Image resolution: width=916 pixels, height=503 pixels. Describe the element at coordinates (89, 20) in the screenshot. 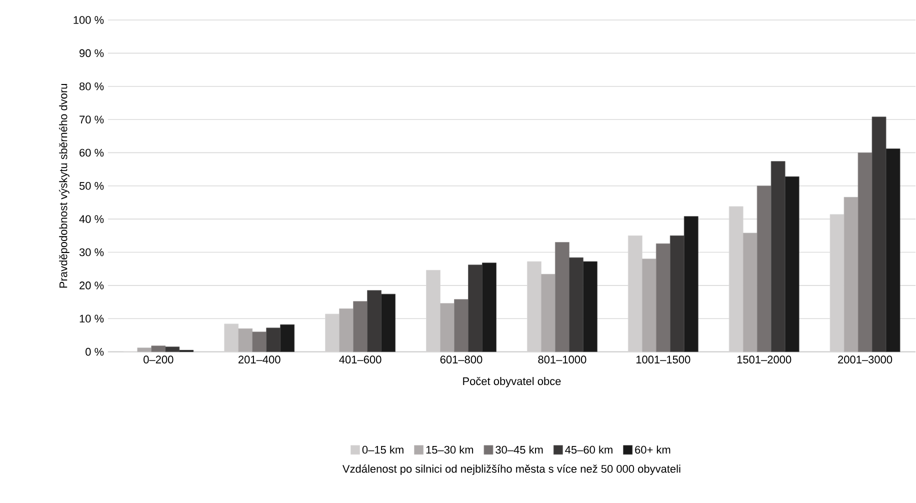

I see `y-tick-label: 100 %` at that location.